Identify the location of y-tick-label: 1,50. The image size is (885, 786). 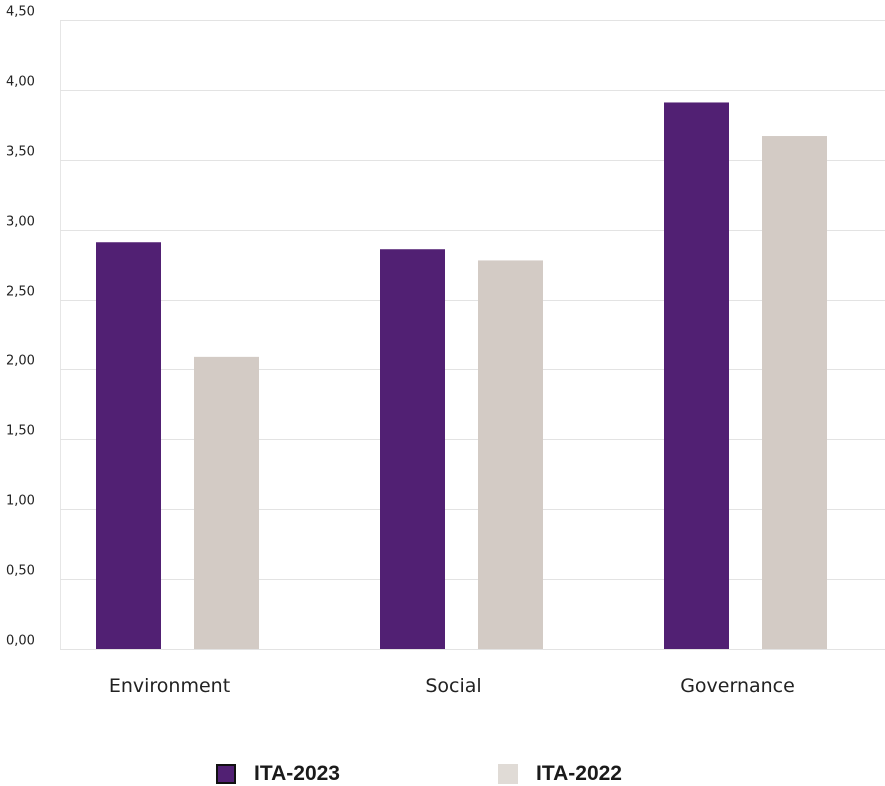
(20, 431).